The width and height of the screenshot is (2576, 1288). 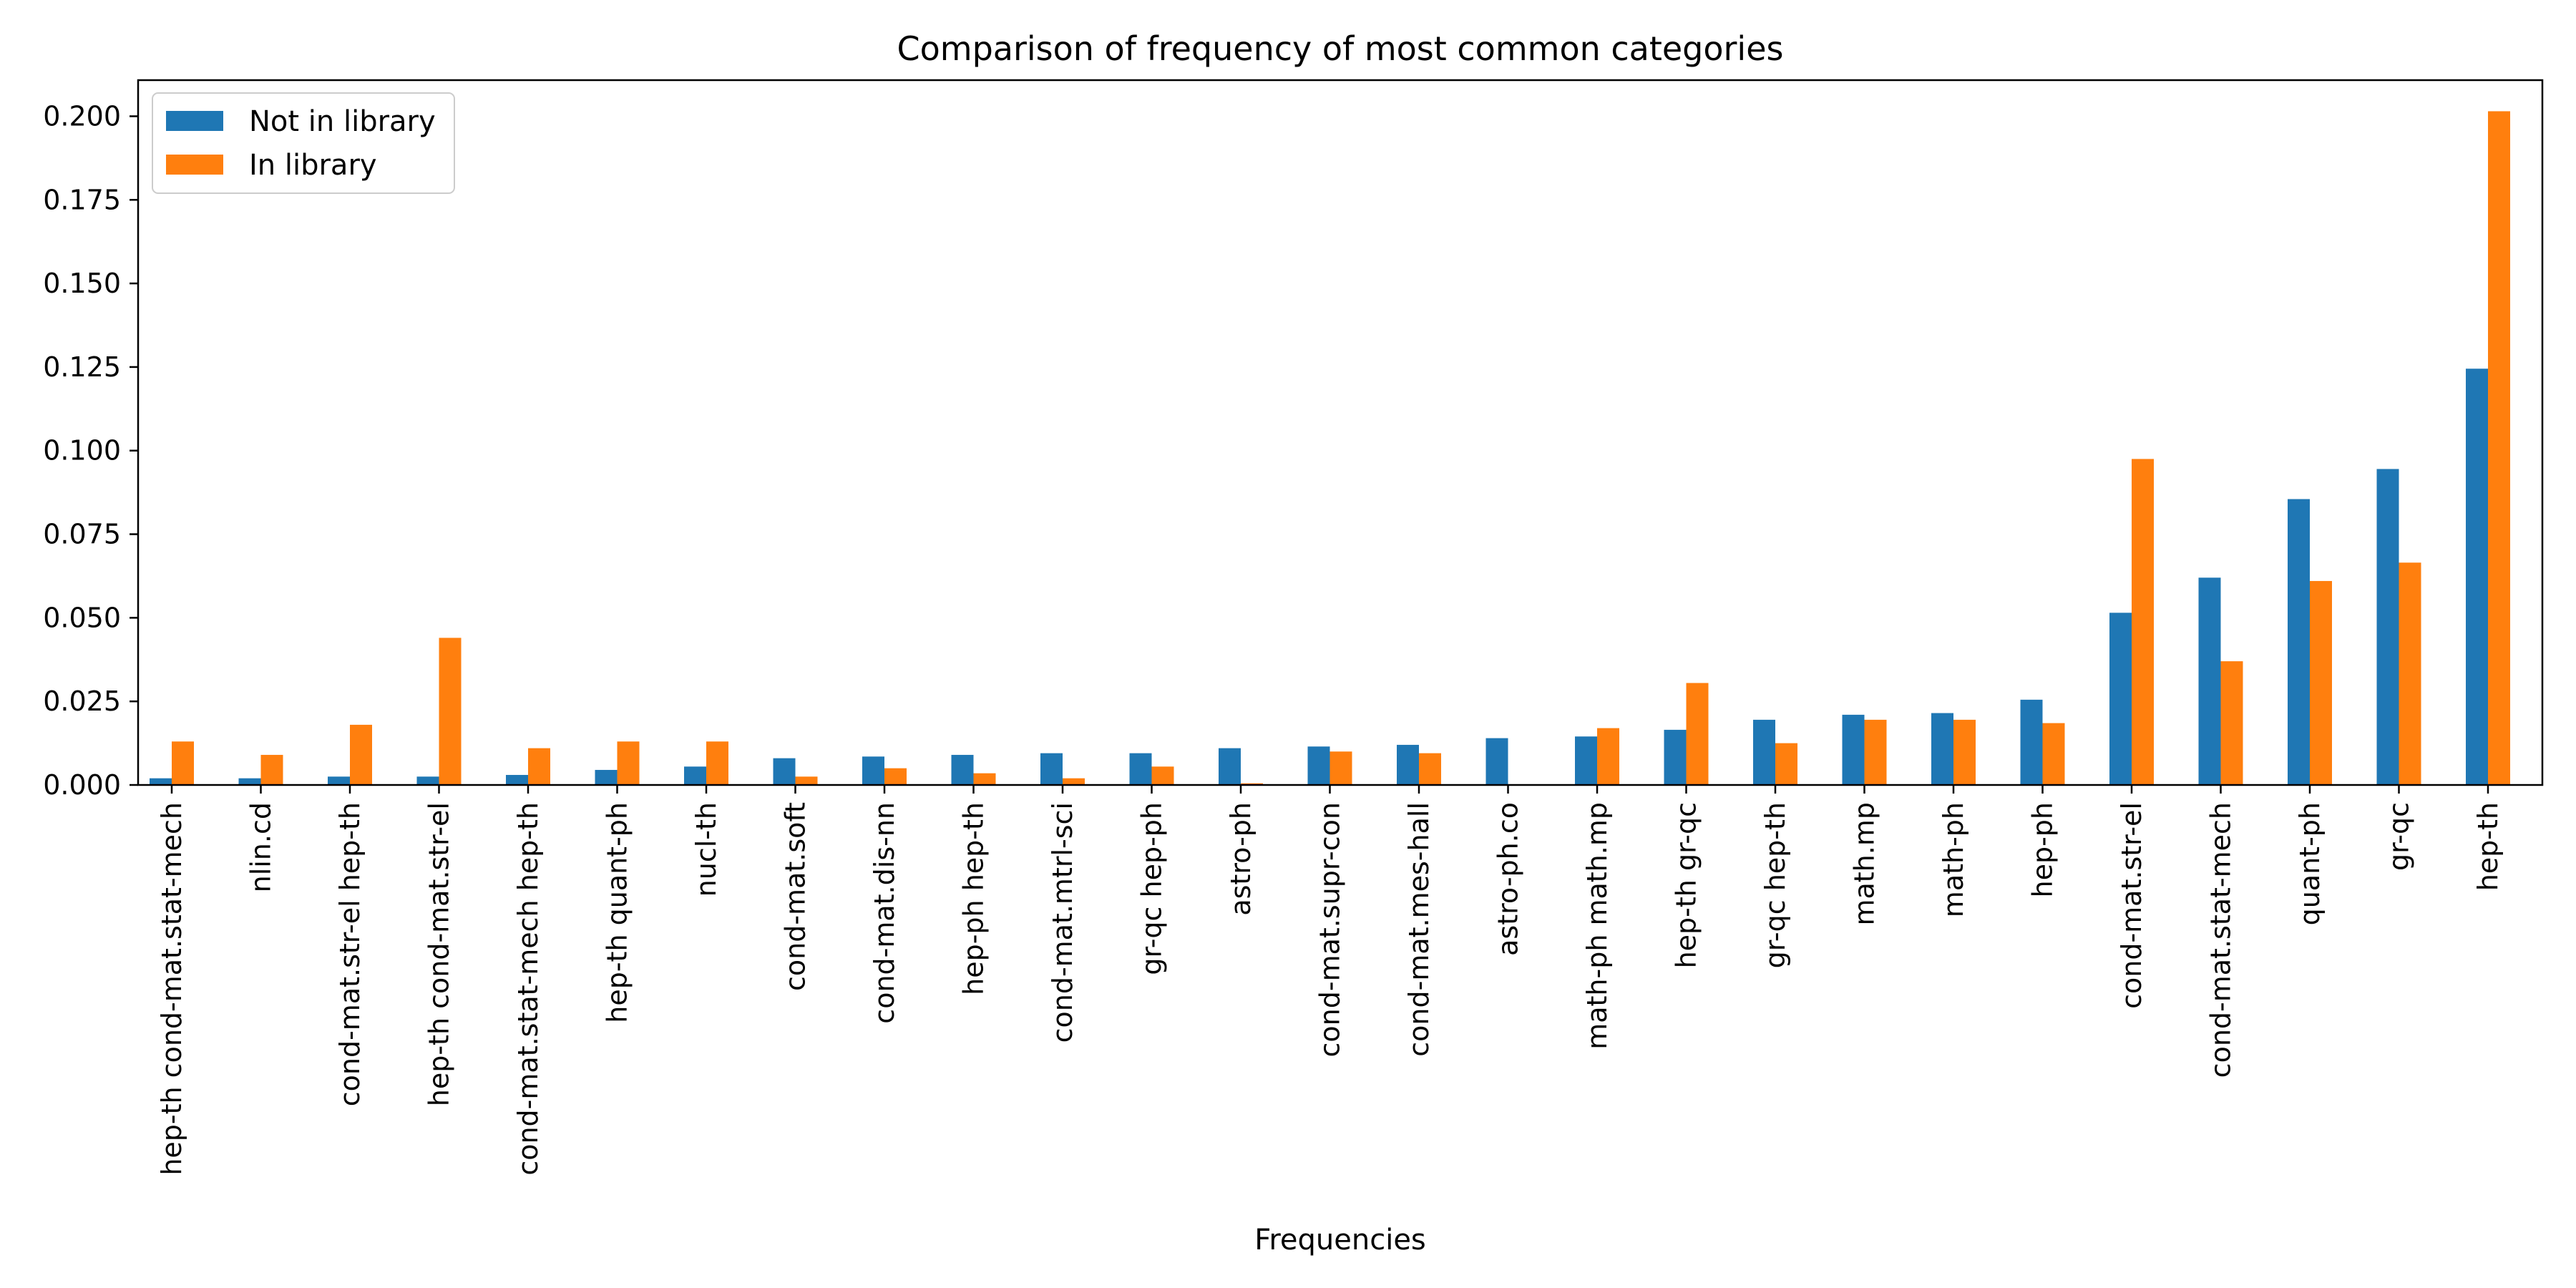 What do you see at coordinates (194, 121) in the screenshot?
I see `legend-swatch-not-in-library` at bounding box center [194, 121].